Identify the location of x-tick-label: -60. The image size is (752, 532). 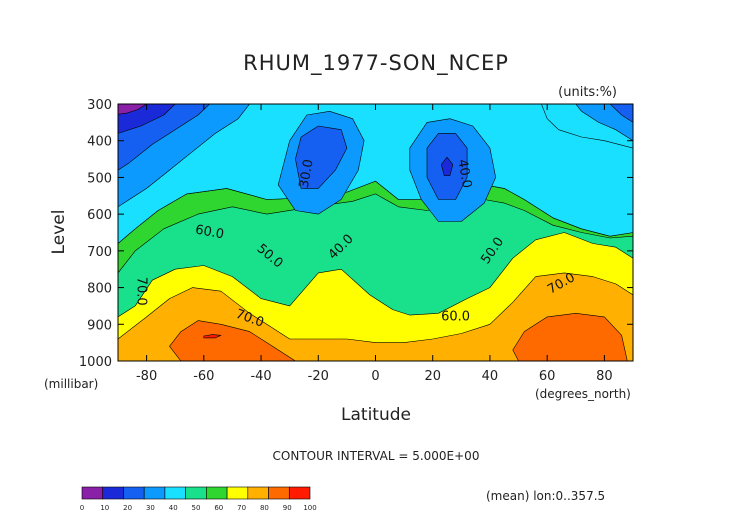
(203, 376).